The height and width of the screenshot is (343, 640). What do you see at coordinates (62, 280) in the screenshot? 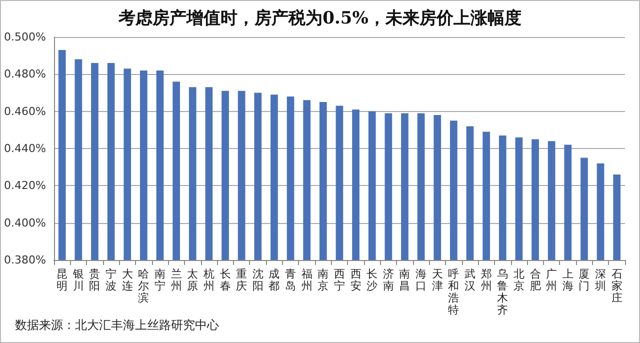
I see `x-tick-label: 昆明` at bounding box center [62, 280].